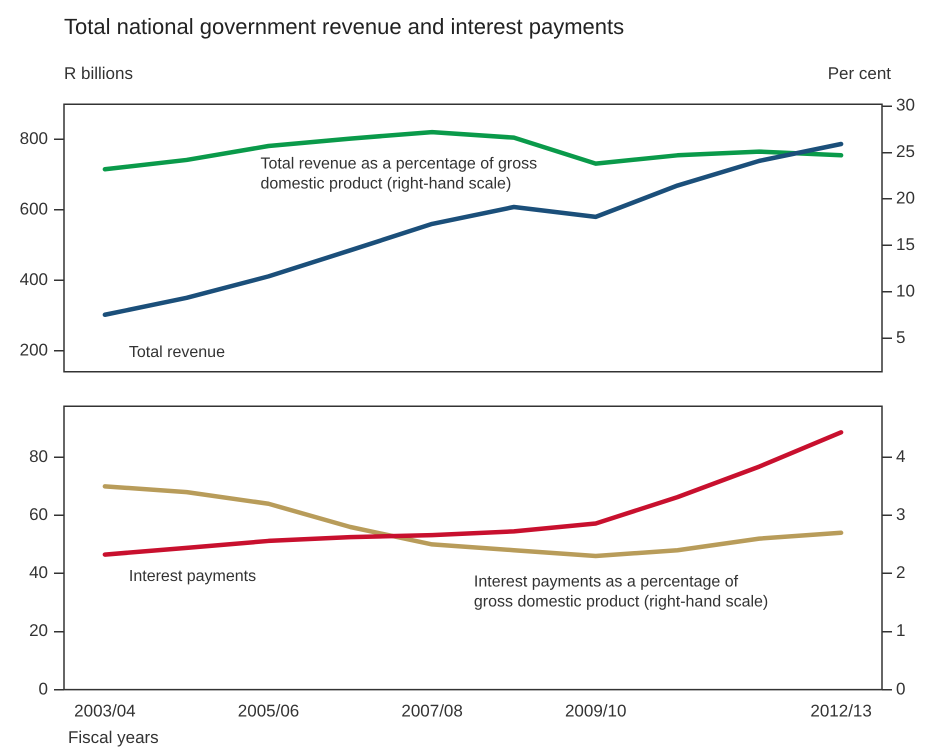 The height and width of the screenshot is (754, 931). What do you see at coordinates (34, 209) in the screenshot?
I see `y-tick-label: 600` at bounding box center [34, 209].